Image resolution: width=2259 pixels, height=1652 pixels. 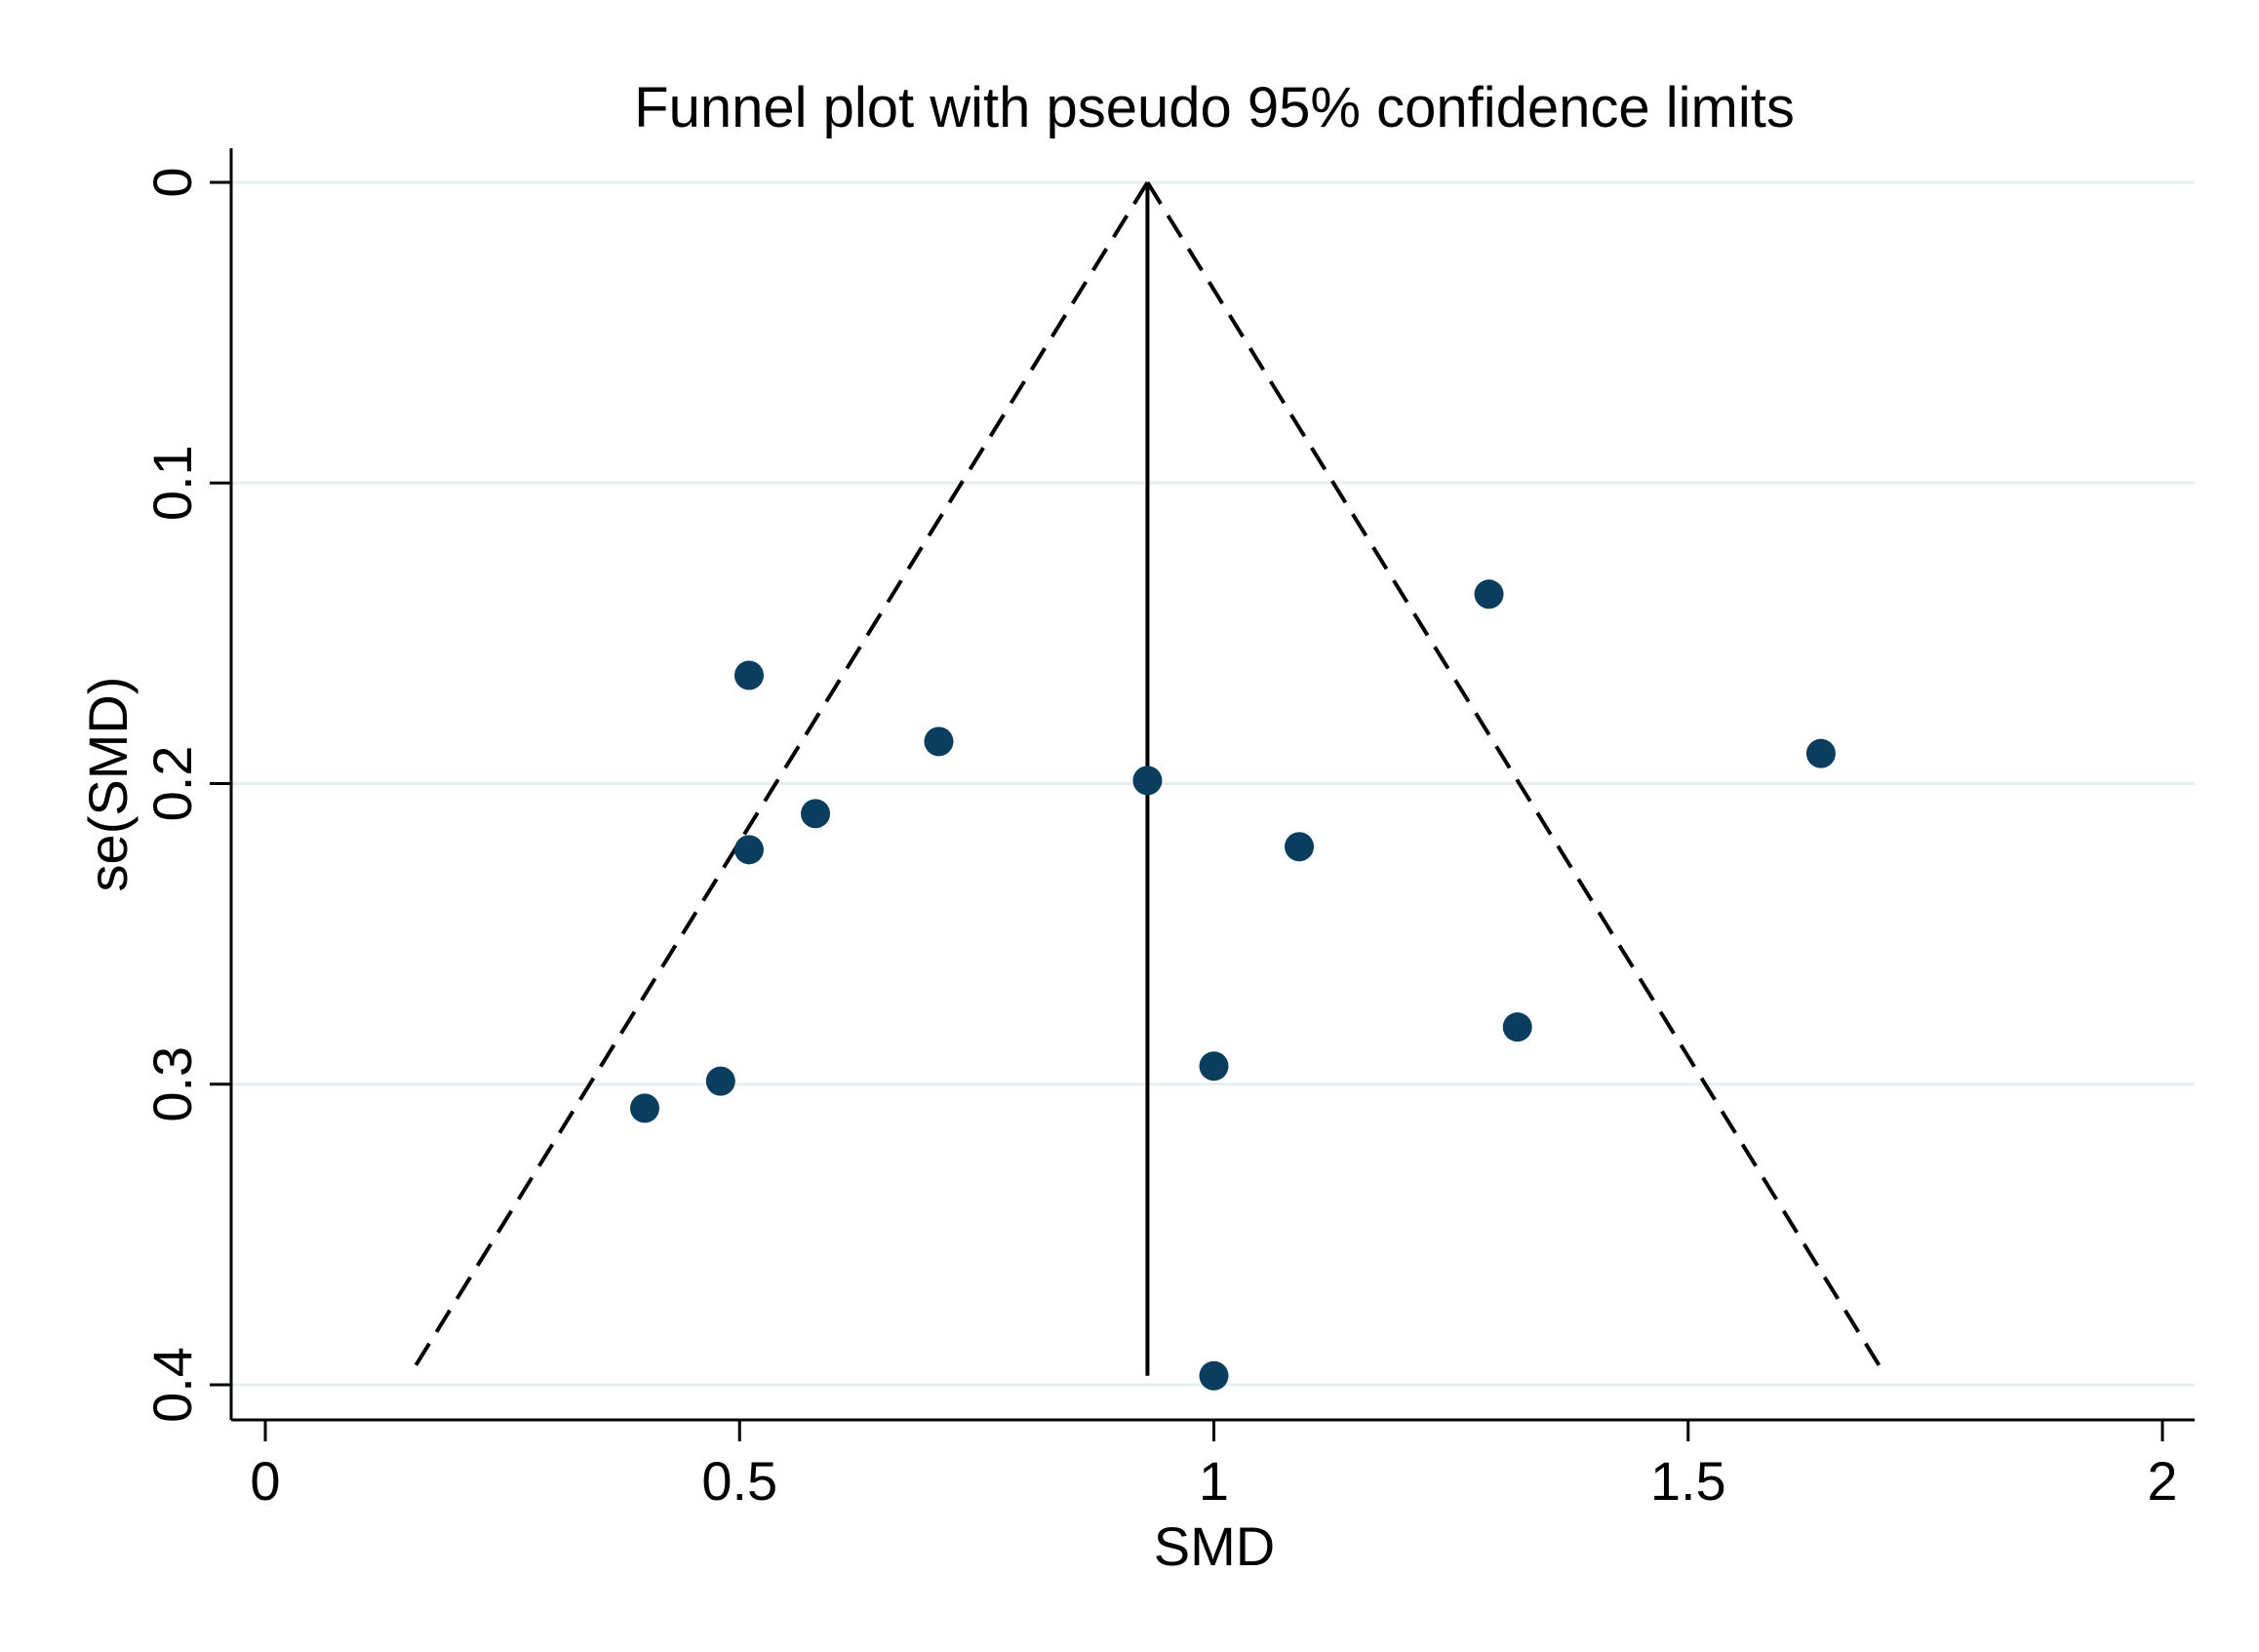 I want to click on y-axis-ticks: 0 0.1 0.2 0.3 0.4, so click(x=186, y=795).